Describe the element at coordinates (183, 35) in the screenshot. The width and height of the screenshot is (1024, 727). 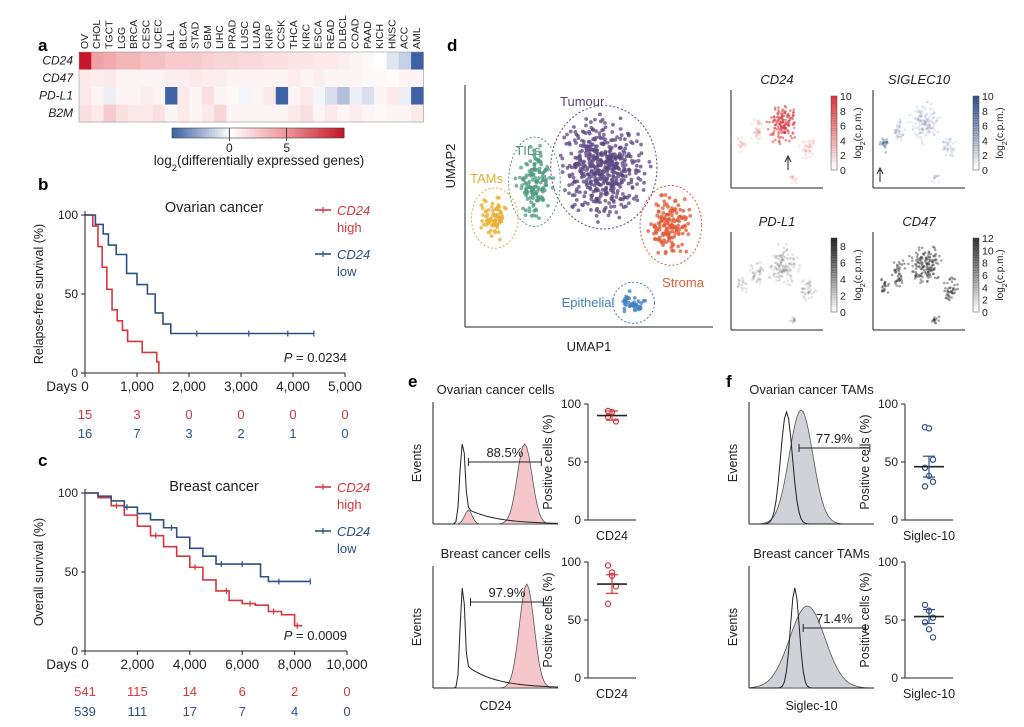
I see `heatmap-column-label: BLCA` at that location.